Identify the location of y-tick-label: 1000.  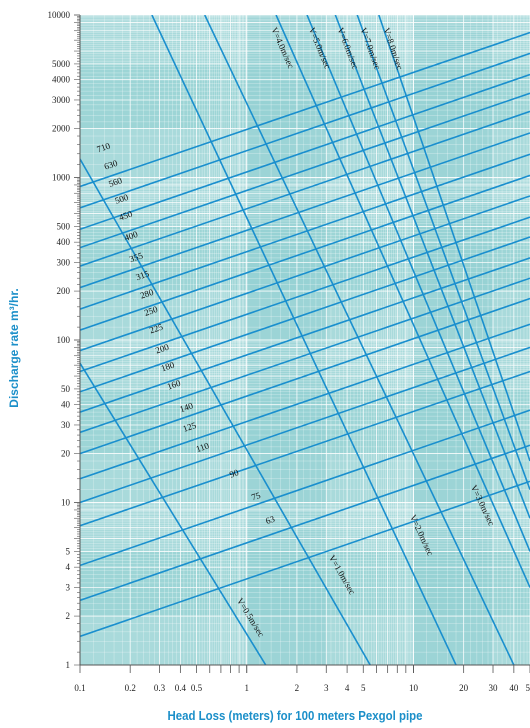
(61, 178).